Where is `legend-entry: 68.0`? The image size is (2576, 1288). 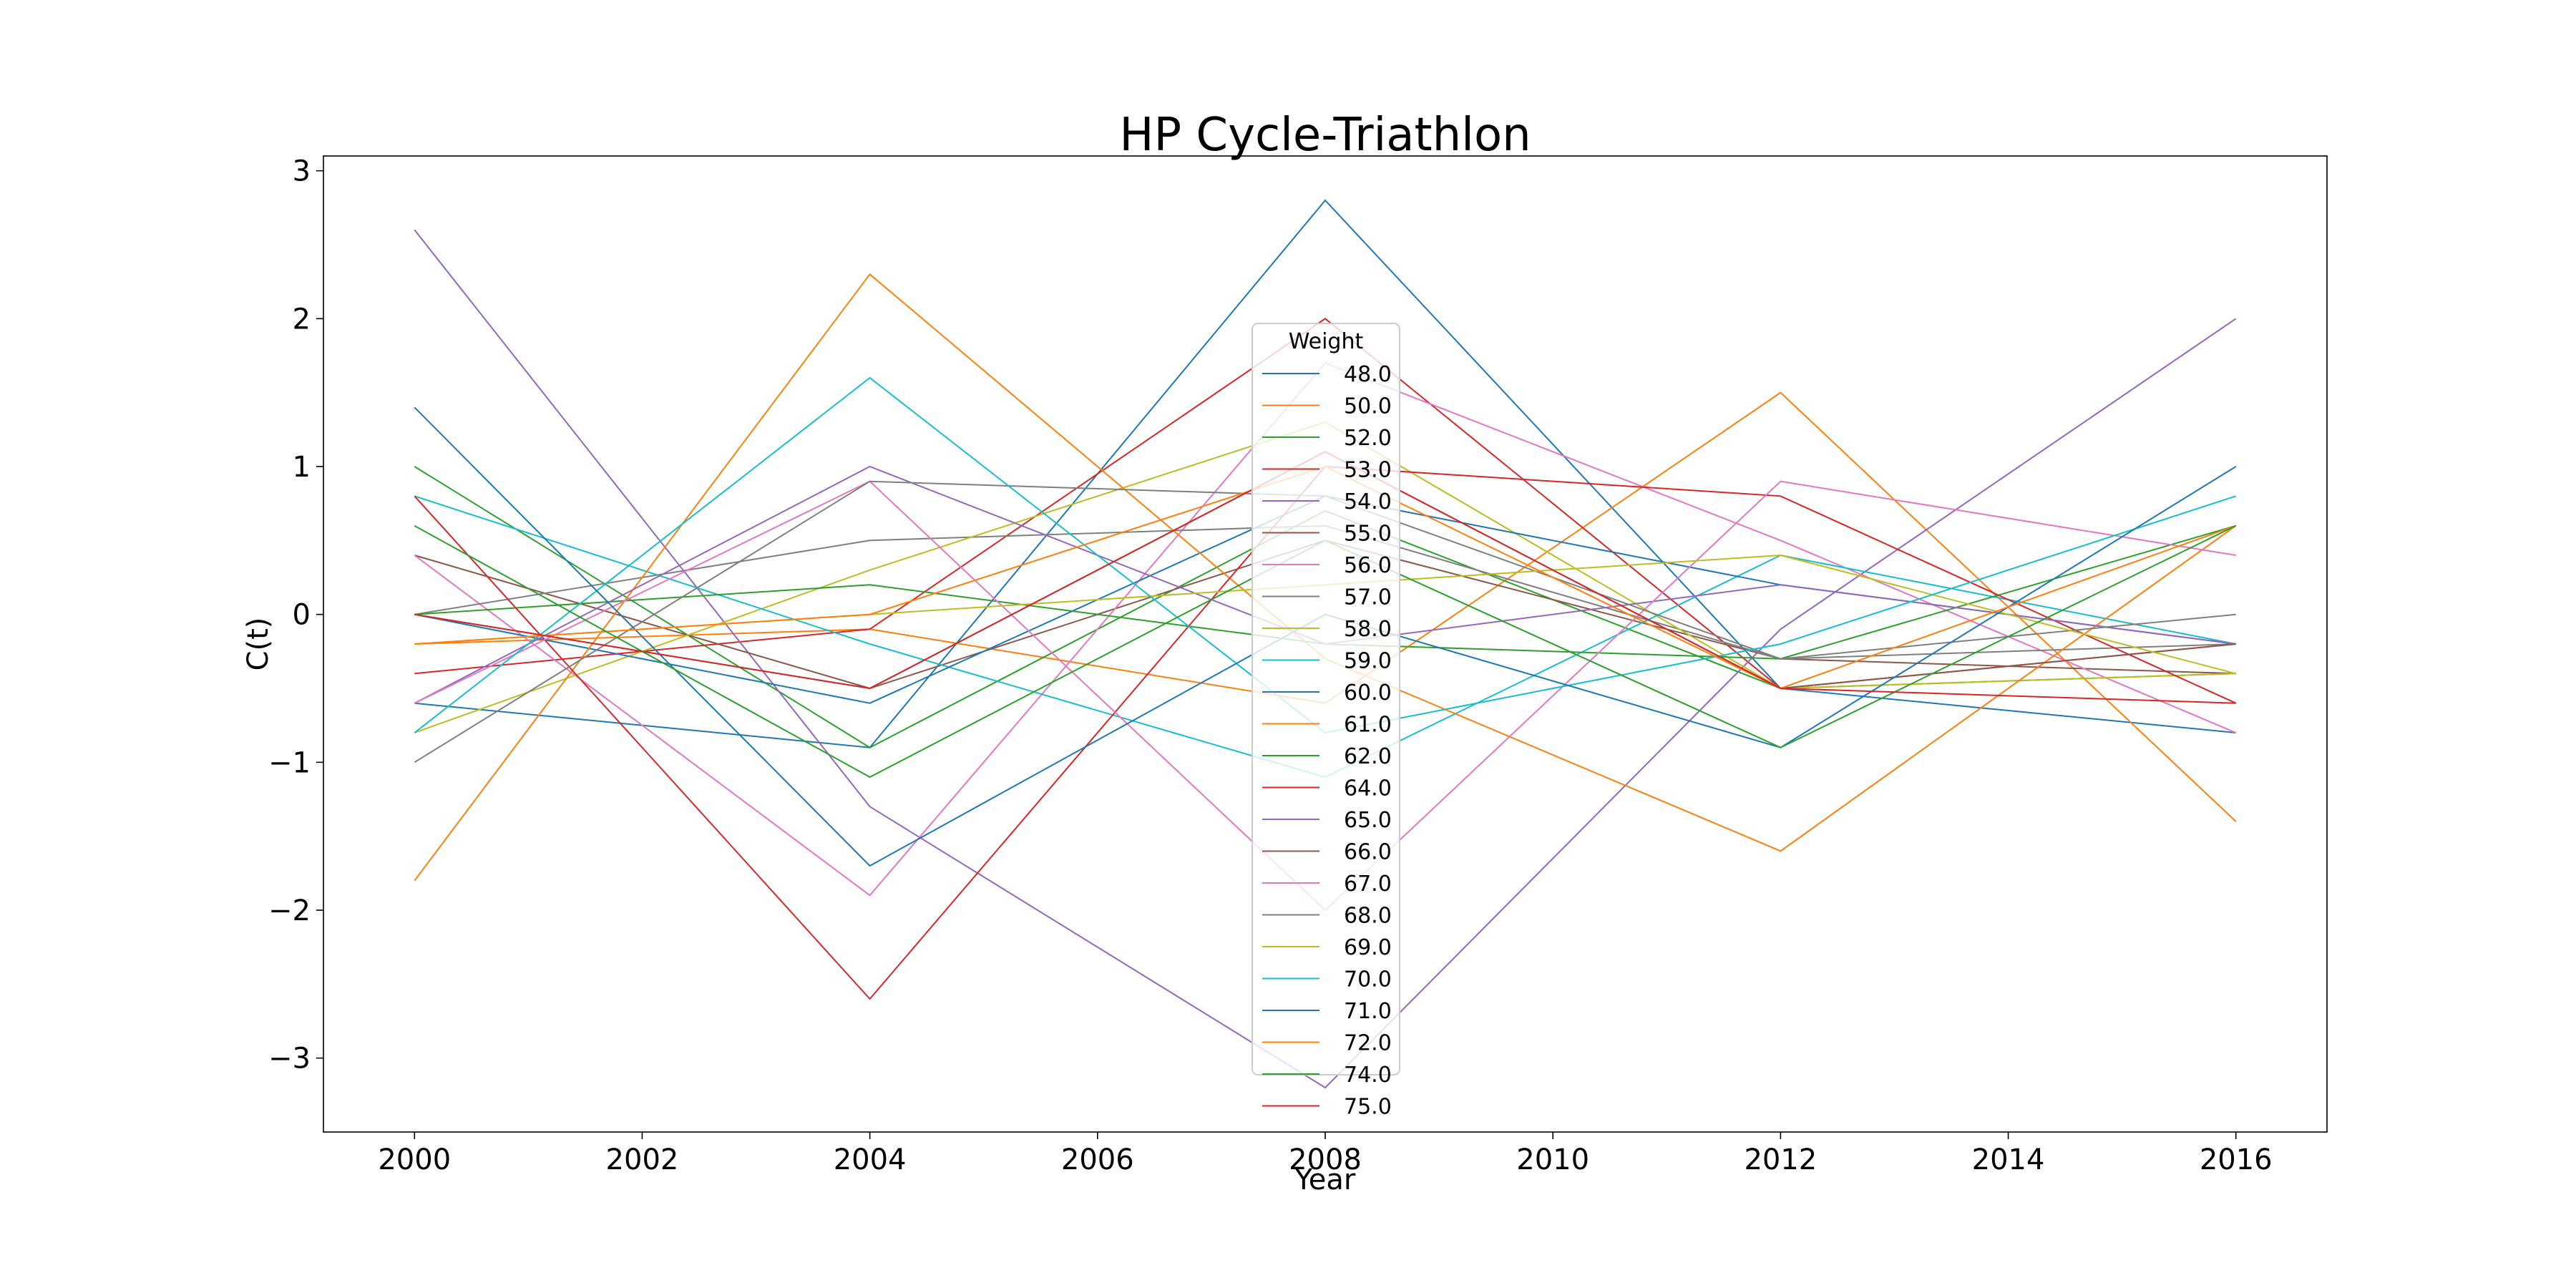
legend-entry: 68.0 is located at coordinates (1368, 916).